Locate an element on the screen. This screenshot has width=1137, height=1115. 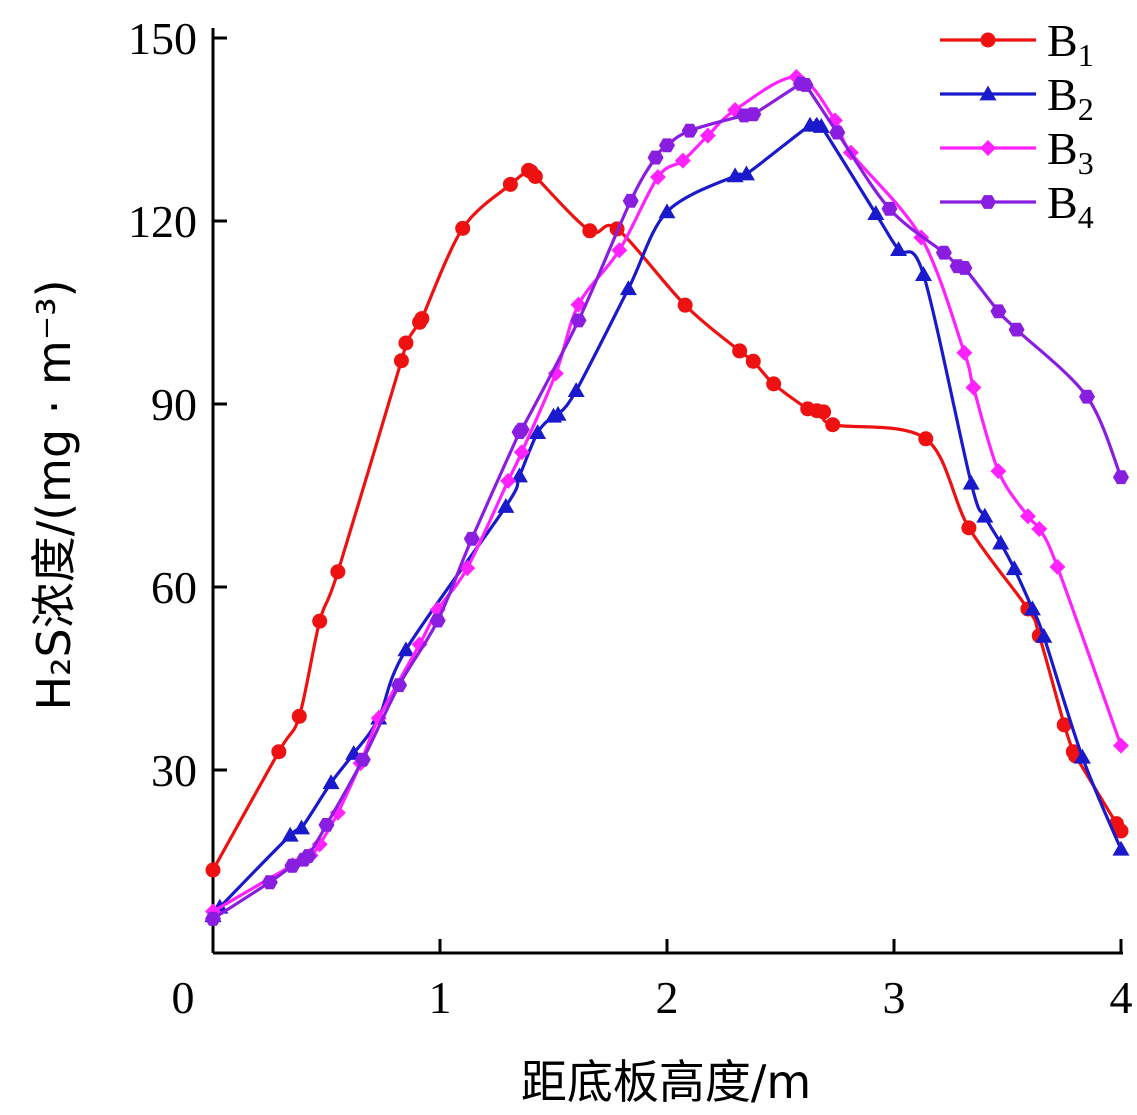
x-tick-label: 0 is located at coordinates (183, 997).